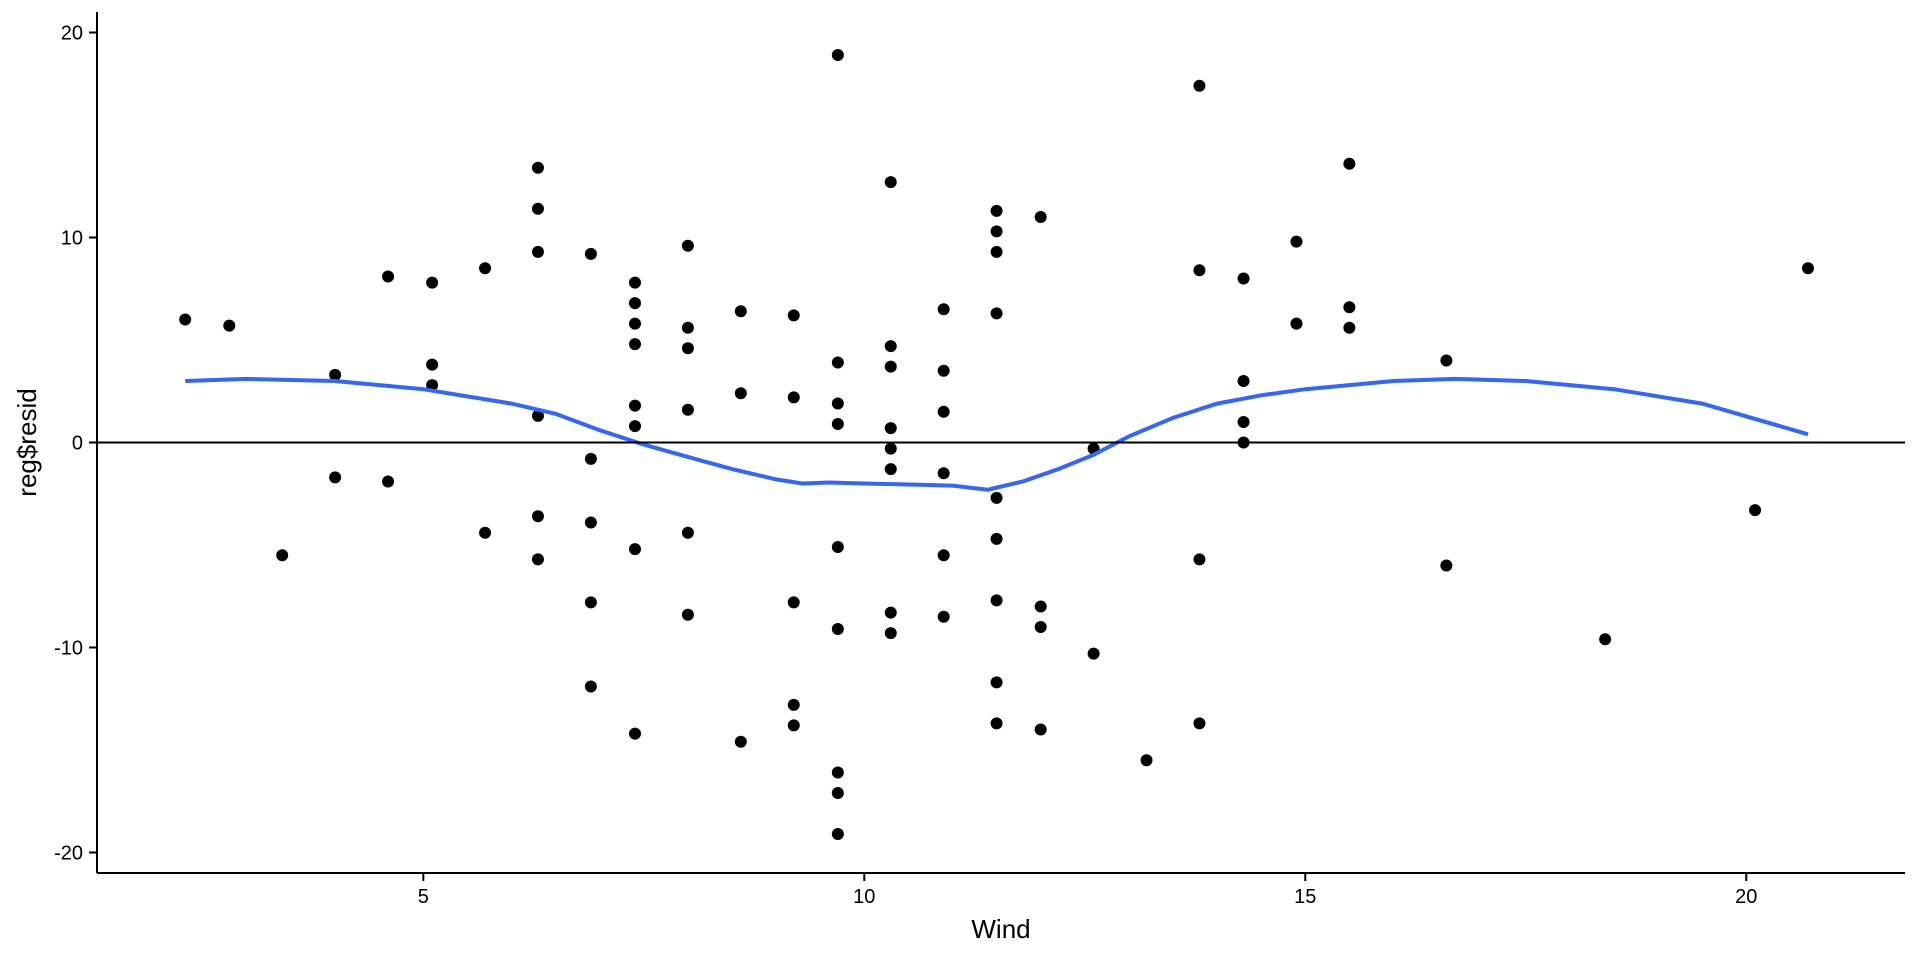  I want to click on y-tick-label: 10, so click(72, 239).